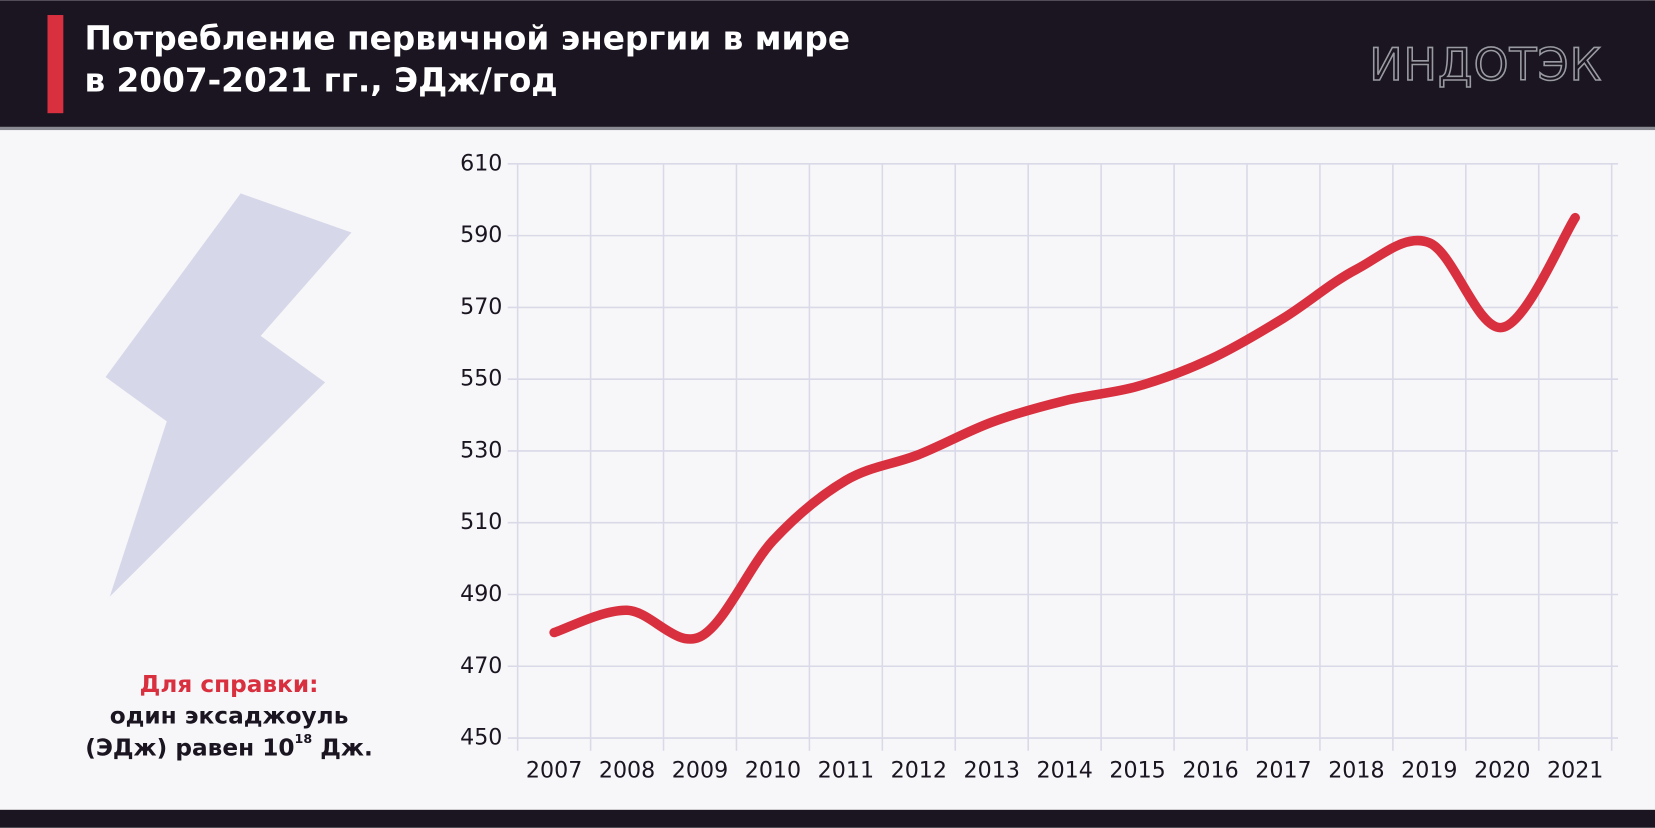 This screenshot has height=828, width=1655. Describe the element at coordinates (481, 235) in the screenshot. I see `y-tick-label: 590` at that location.